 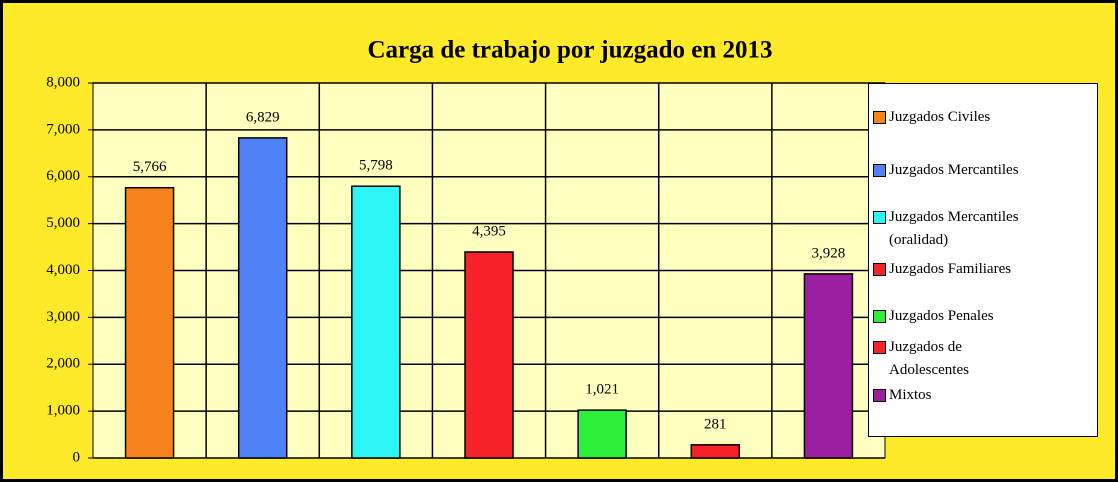 I want to click on legend-entry: Juzgados Mercantiles, so click(x=956, y=170).